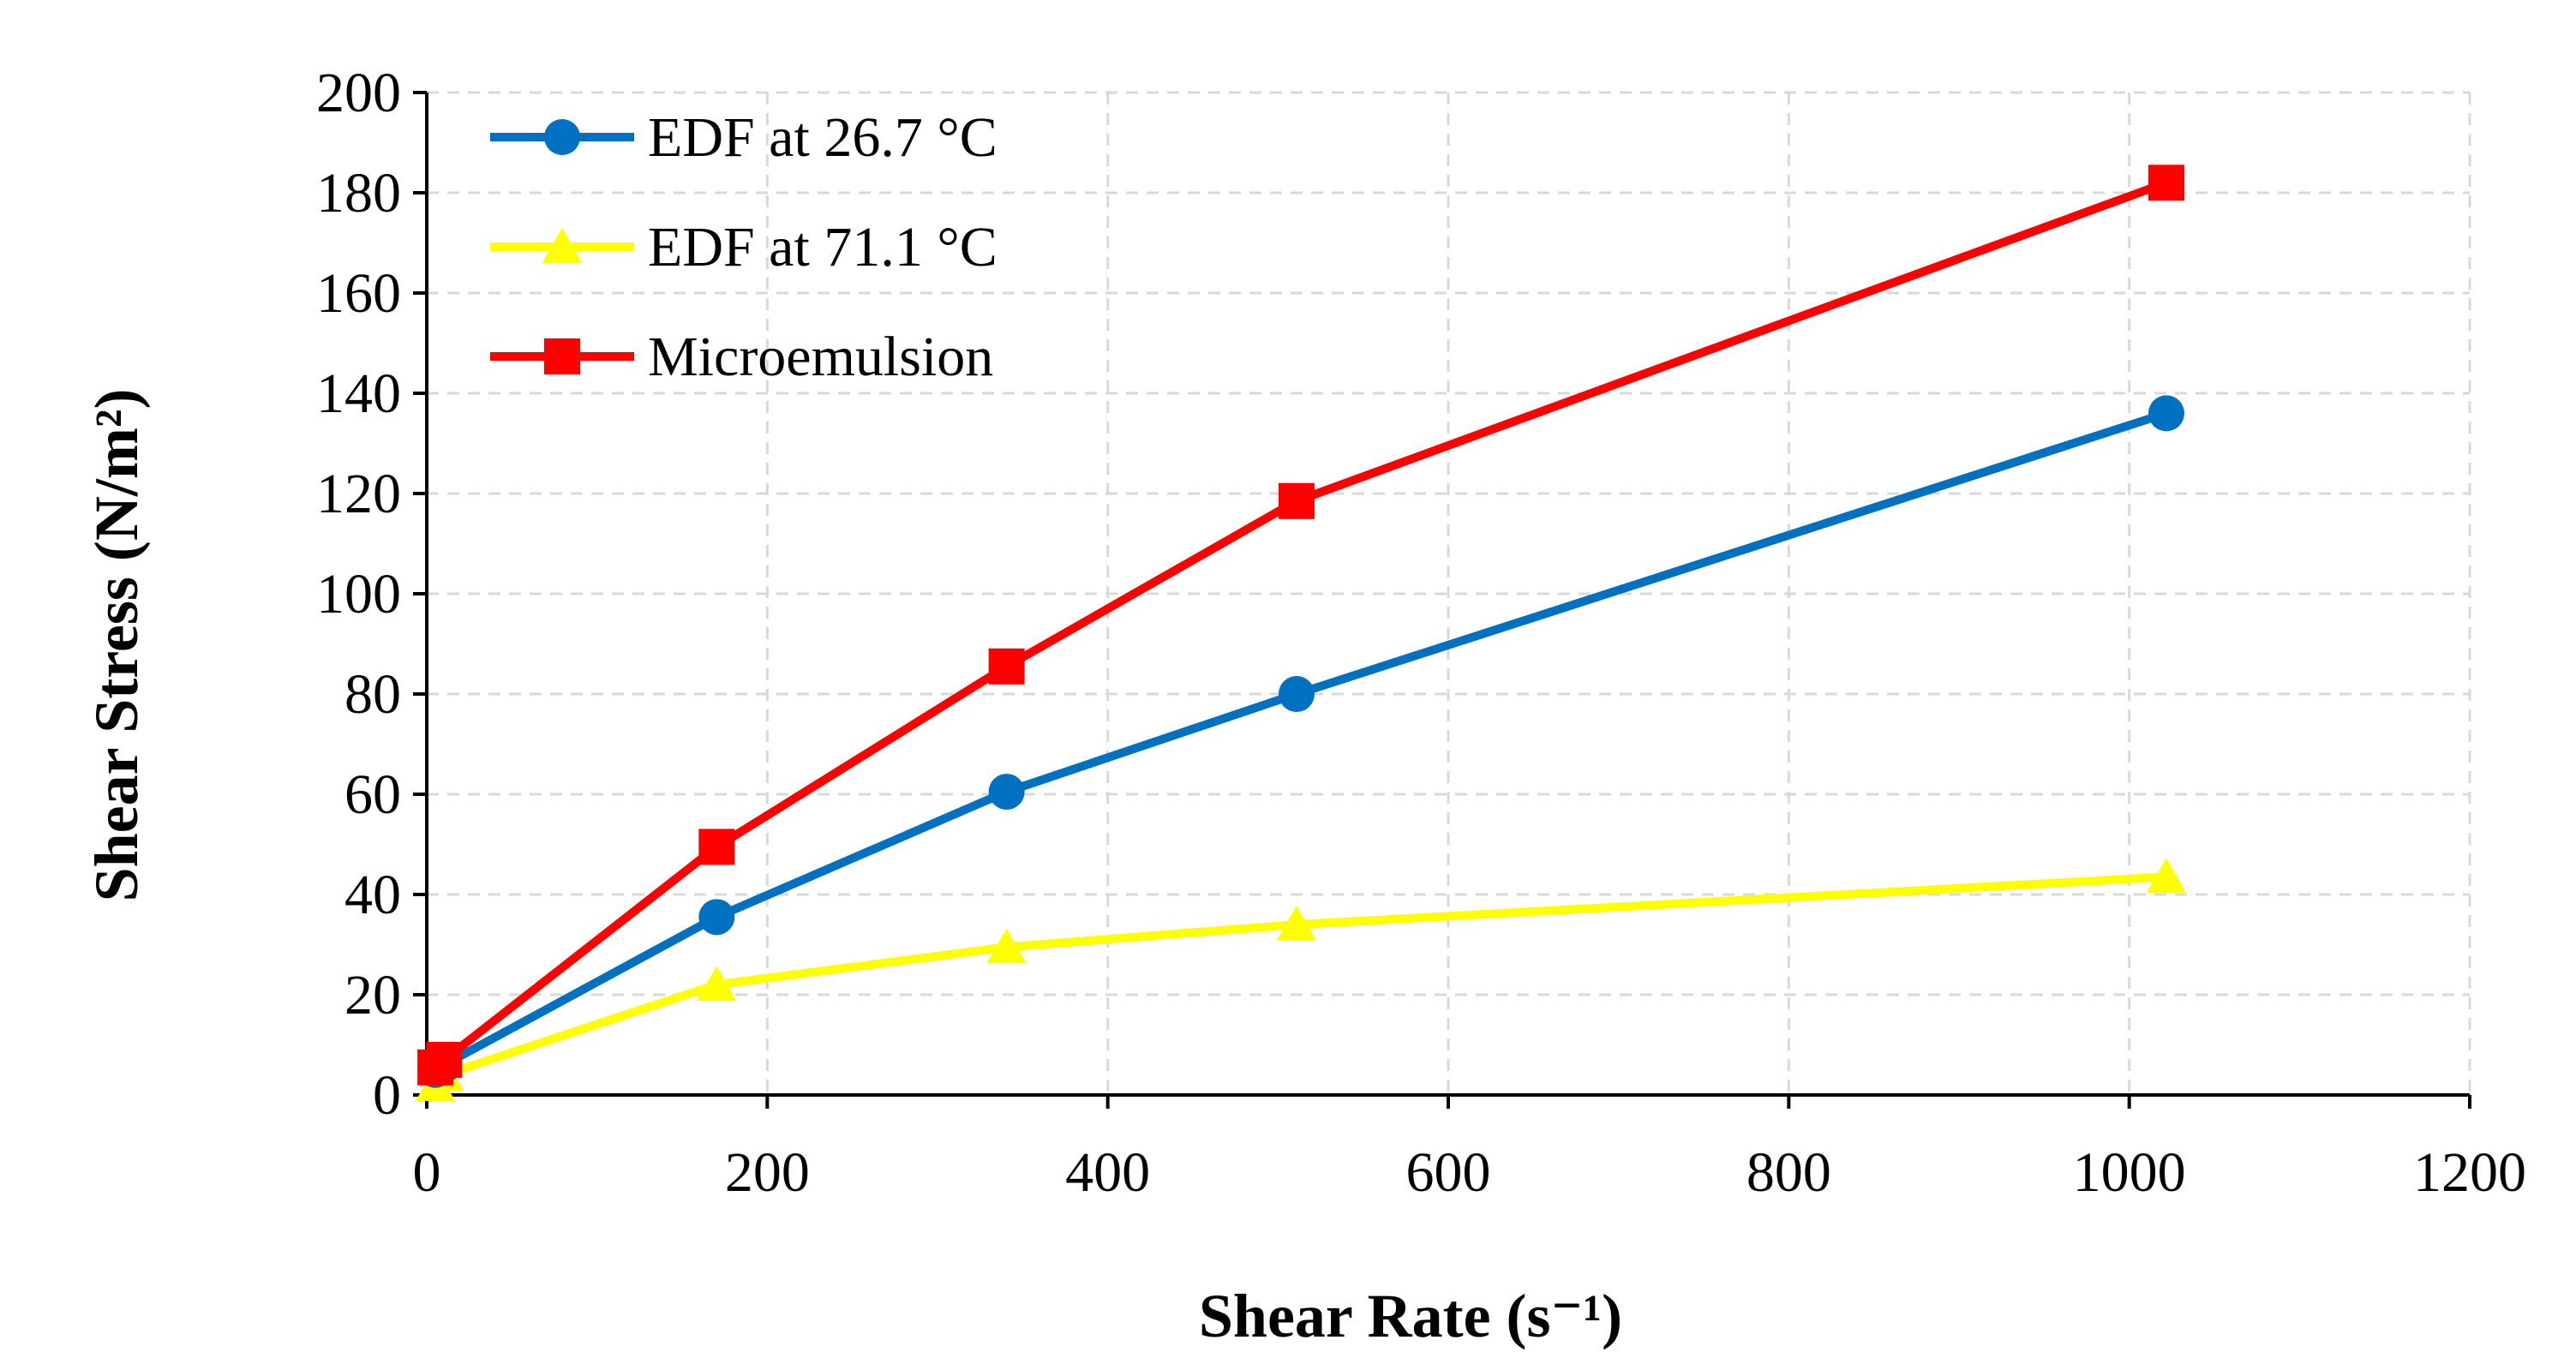 The height and width of the screenshot is (1370, 2576). What do you see at coordinates (358, 494) in the screenshot?
I see `y-tick-label-120: 120` at bounding box center [358, 494].